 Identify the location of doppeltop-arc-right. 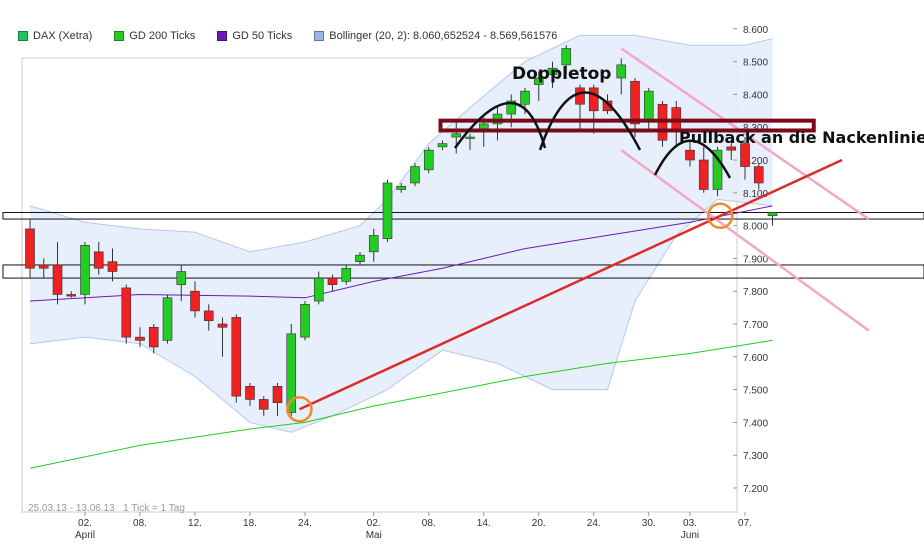
(590, 121).